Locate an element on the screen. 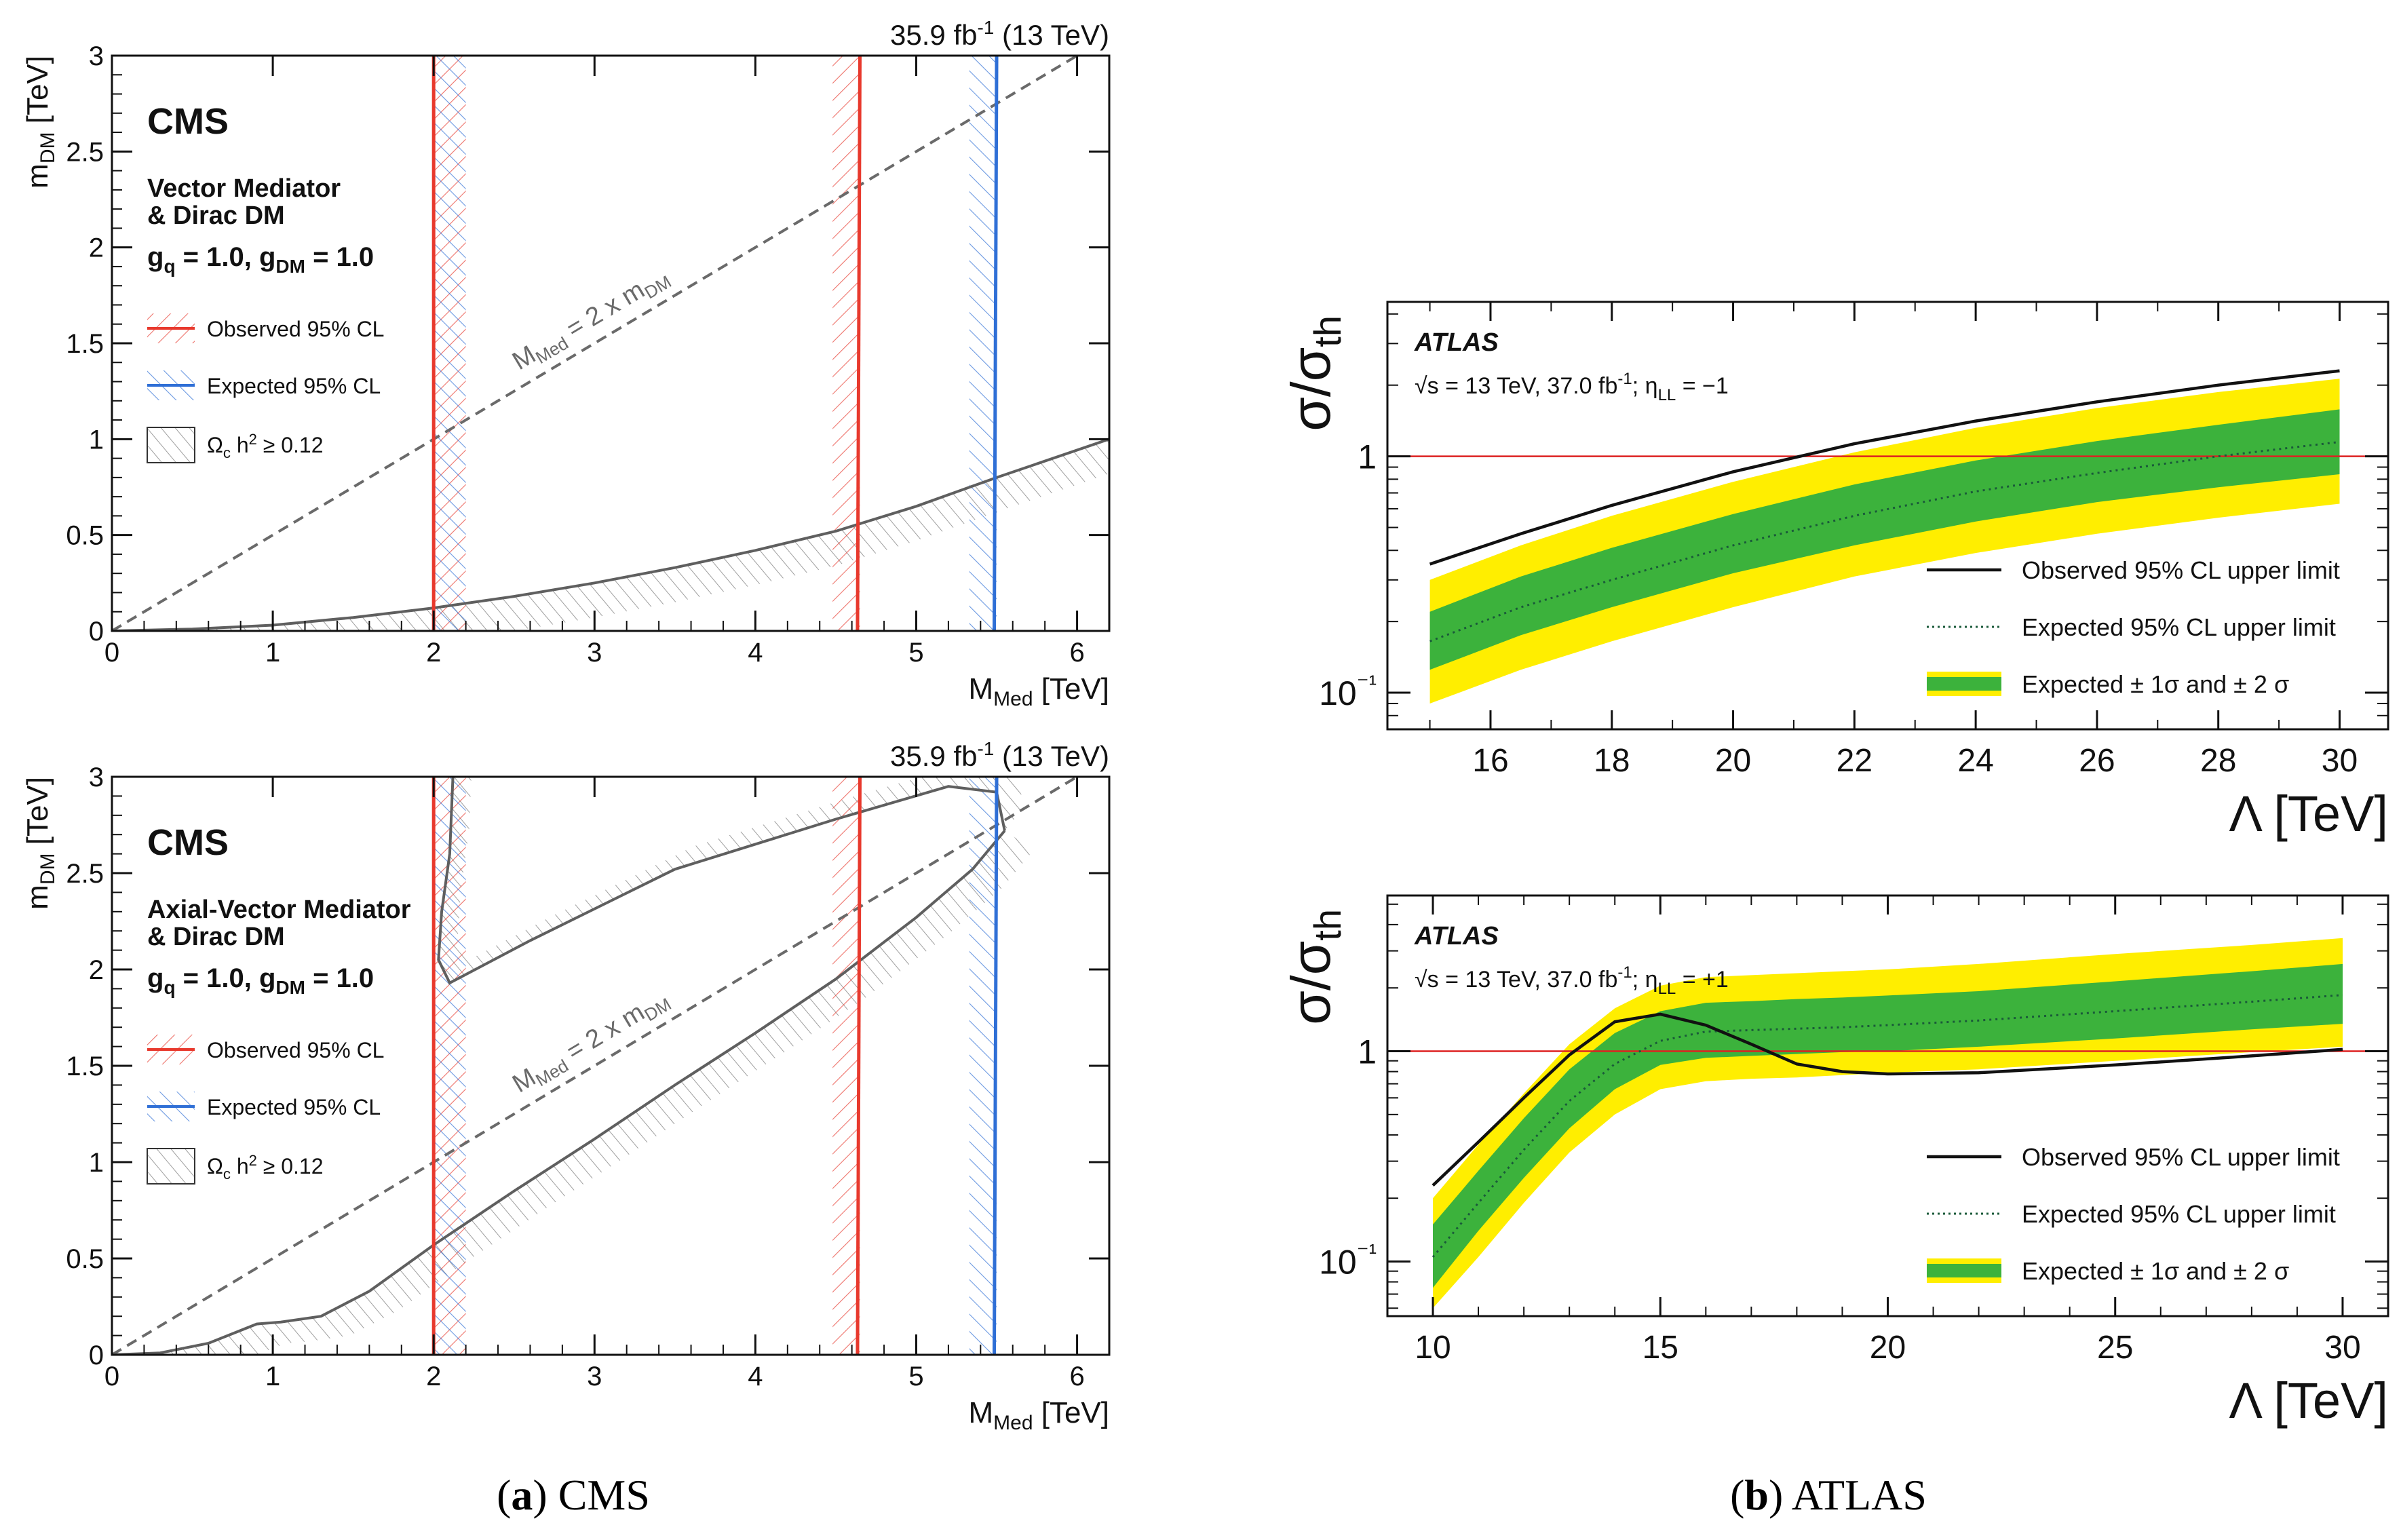  relic-hatch is located at coordinates (610, 535).